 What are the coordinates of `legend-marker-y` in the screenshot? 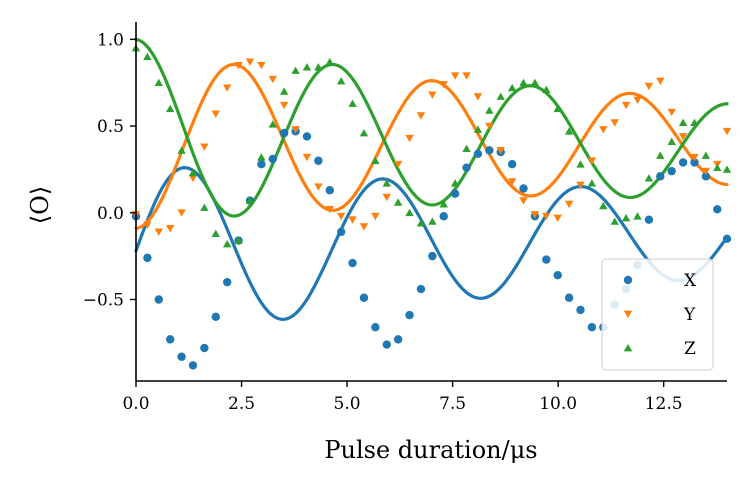 It's located at (628, 314).